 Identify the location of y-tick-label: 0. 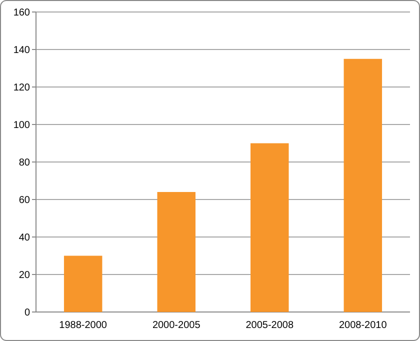
(27, 313).